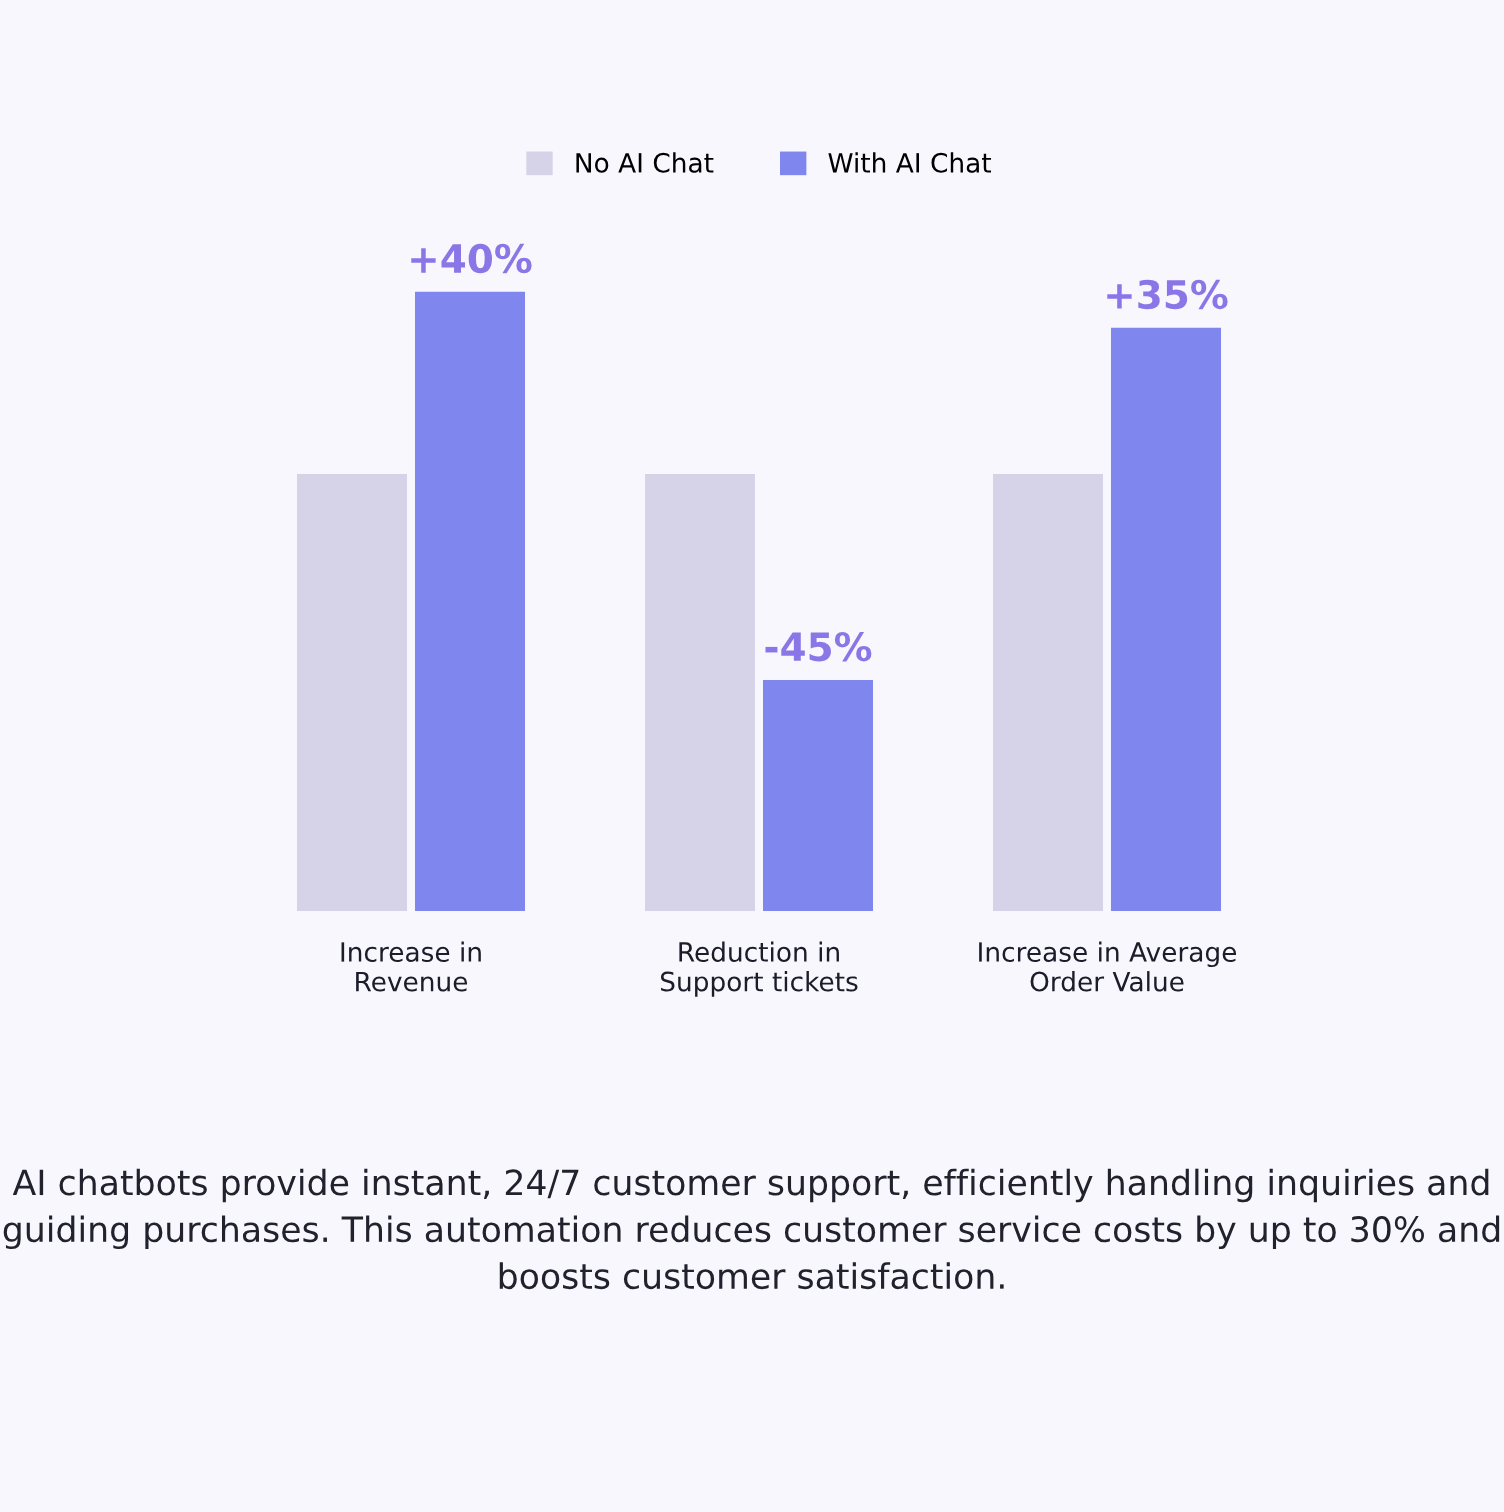 The height and width of the screenshot is (1512, 1504). What do you see at coordinates (818, 647) in the screenshot?
I see `annotation: -45%` at bounding box center [818, 647].